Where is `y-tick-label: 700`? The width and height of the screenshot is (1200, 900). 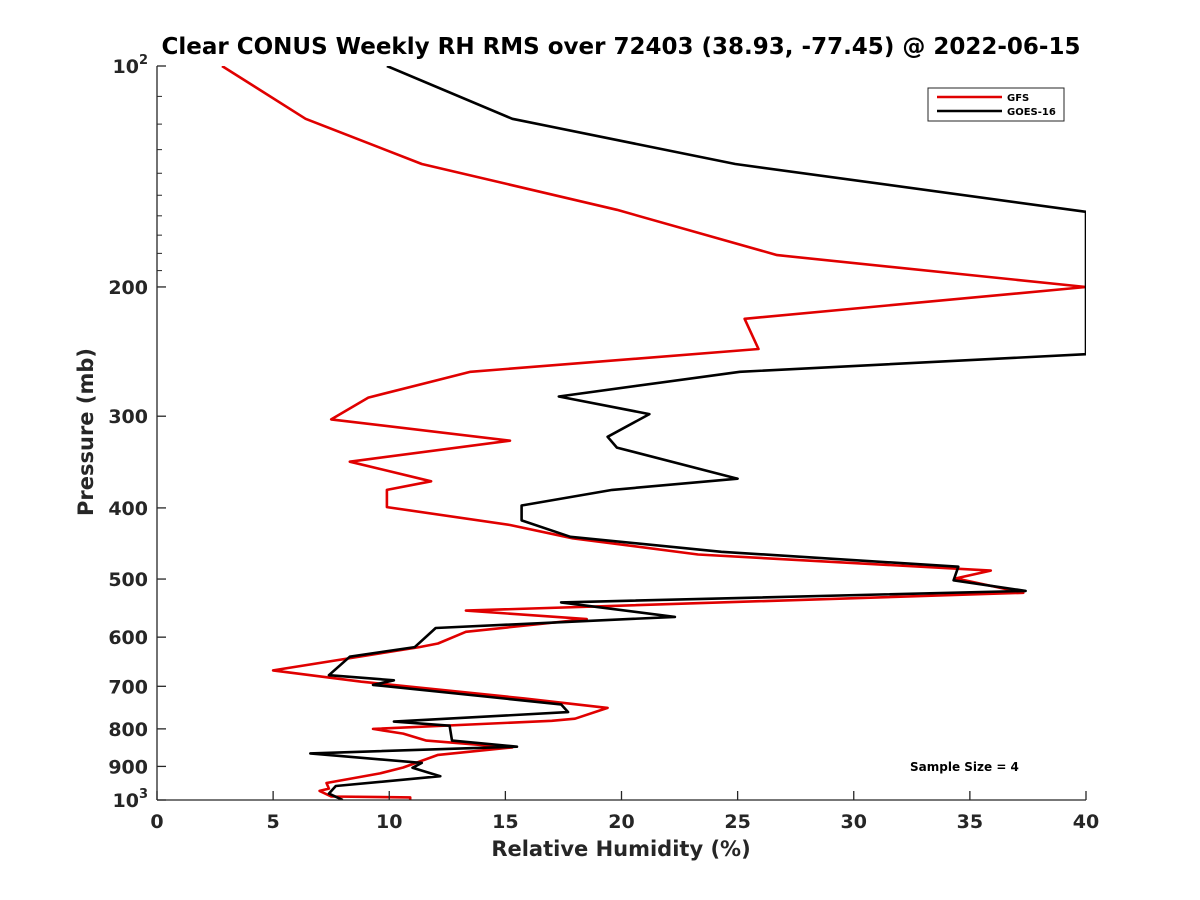
y-tick-label: 700 is located at coordinates (128, 687).